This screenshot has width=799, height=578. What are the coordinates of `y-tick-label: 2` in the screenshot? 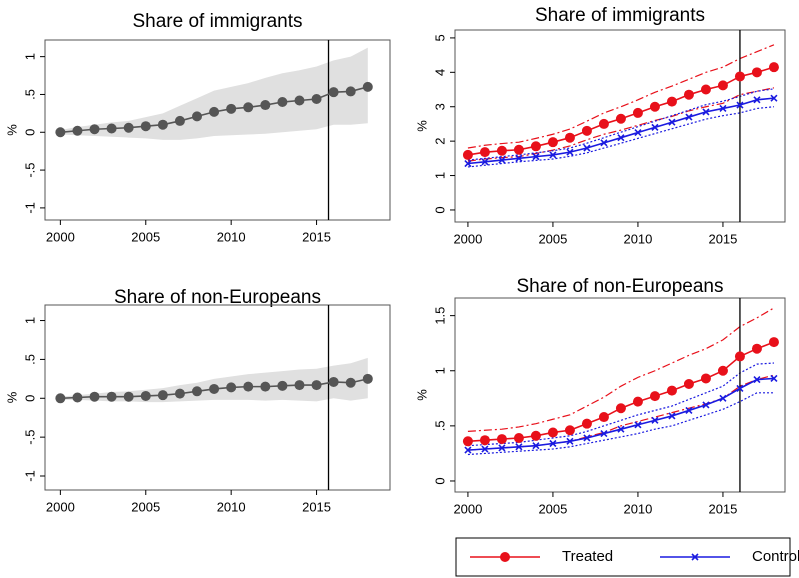 It's located at (439, 141).